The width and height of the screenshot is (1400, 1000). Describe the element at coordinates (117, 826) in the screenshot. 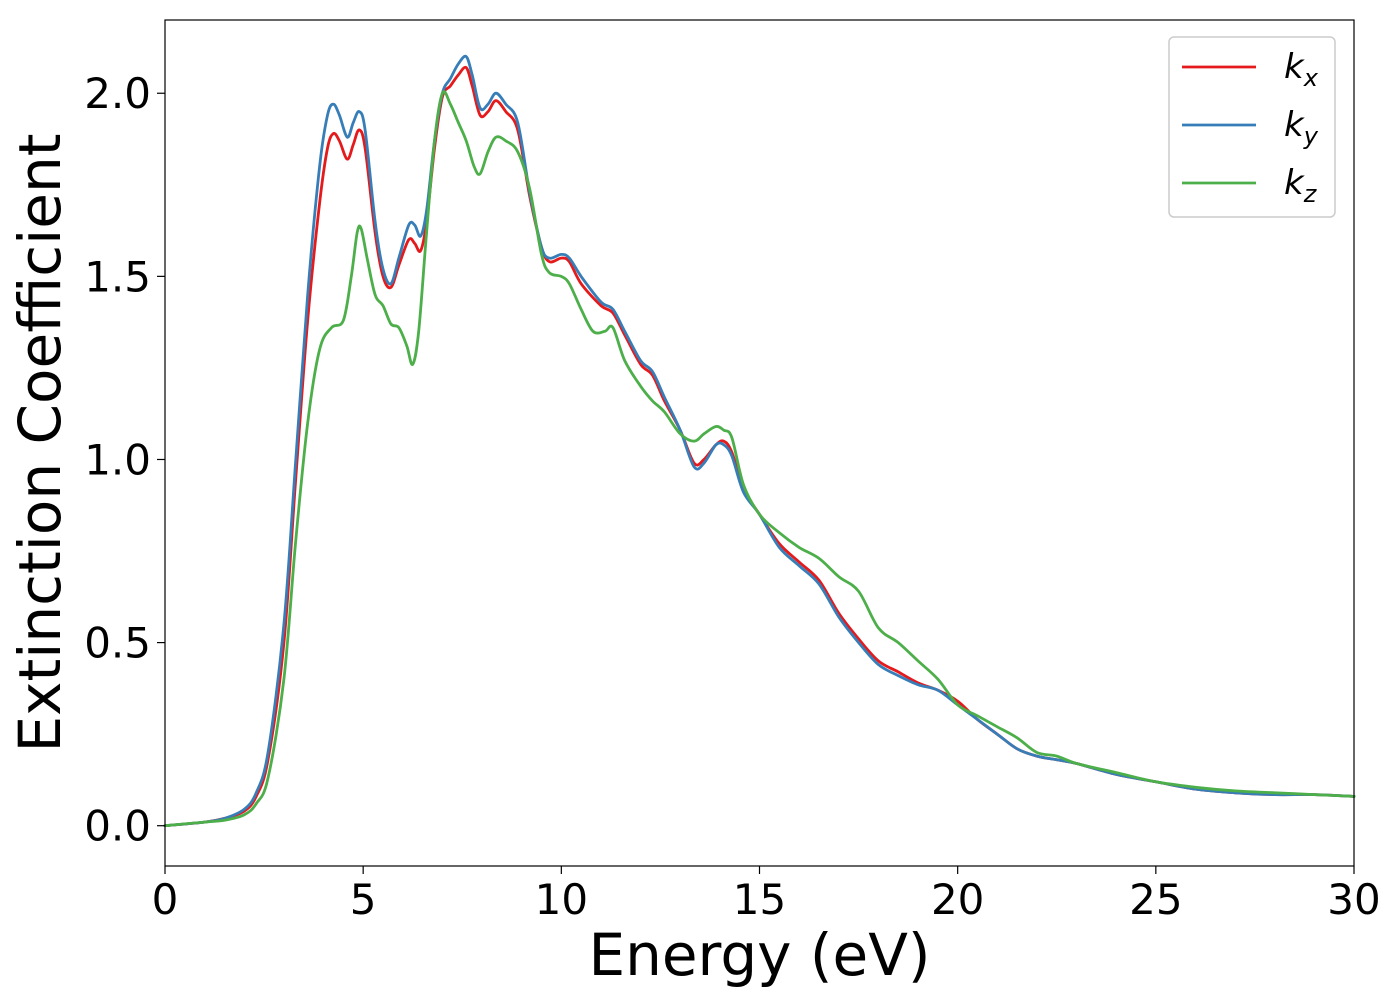

I see `y-tick-label: 0.0` at that location.